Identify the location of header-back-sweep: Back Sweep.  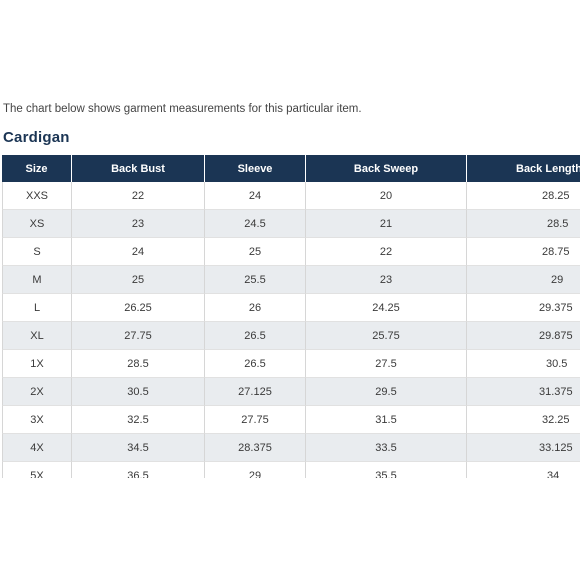
(386, 168).